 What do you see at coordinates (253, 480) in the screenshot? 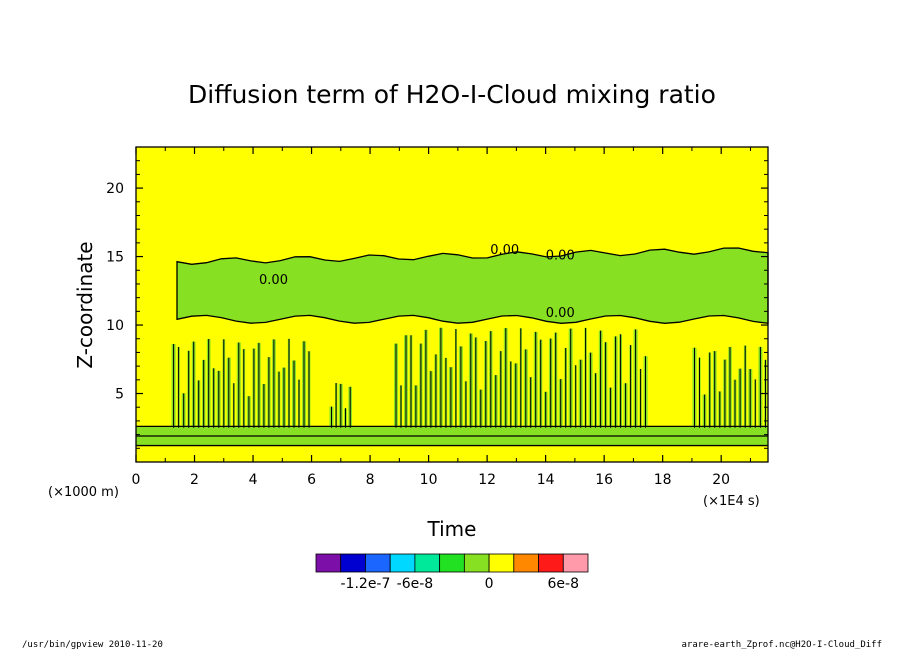
I see `x-tick-label: 4` at bounding box center [253, 480].